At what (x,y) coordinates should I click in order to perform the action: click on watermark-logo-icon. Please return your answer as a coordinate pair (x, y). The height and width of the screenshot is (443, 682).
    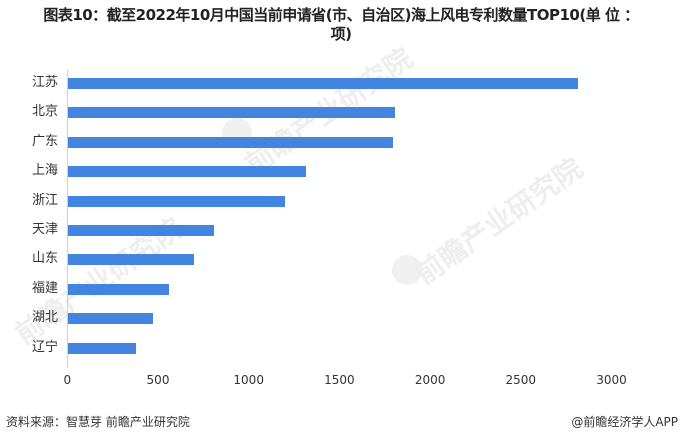
    Looking at the image, I should click on (407, 270).